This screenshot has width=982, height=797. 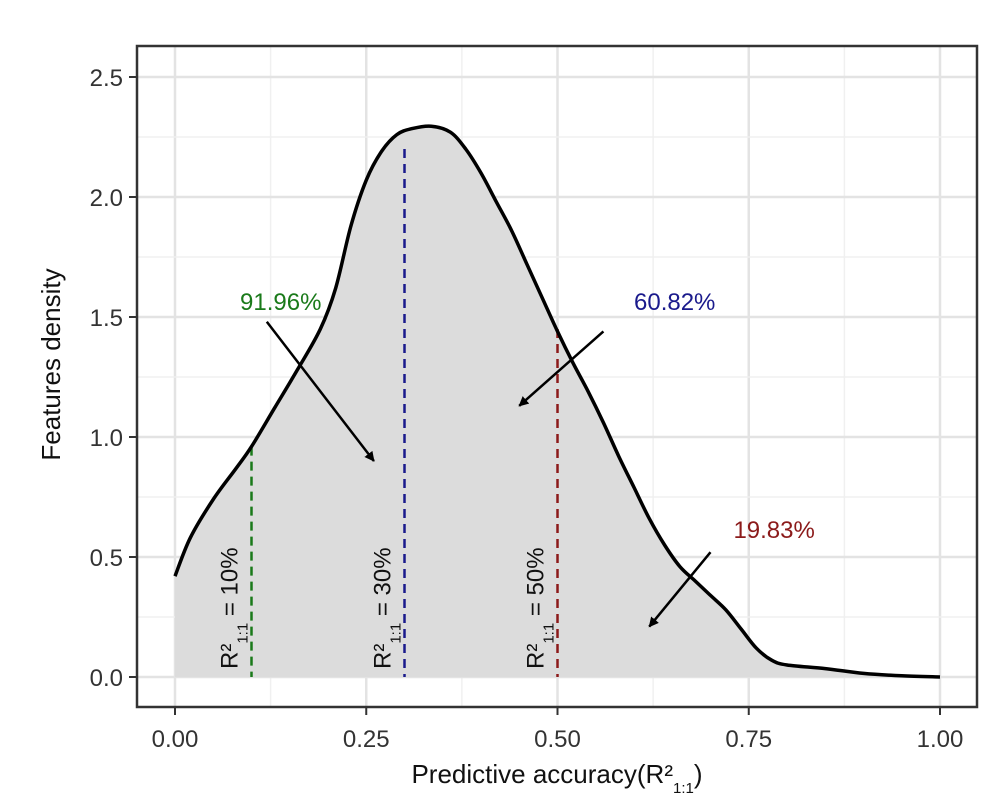 I want to click on x-axis-ticks: 0.00 0.25 0.50 0.75 1.00, so click(x=558, y=730).